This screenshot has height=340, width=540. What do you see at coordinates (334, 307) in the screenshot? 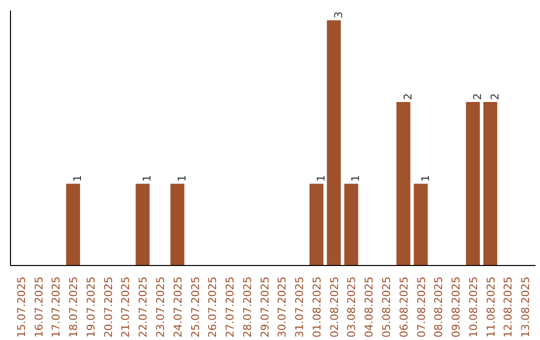
I see `x-tick-label: 02.08.2025` at bounding box center [334, 307].